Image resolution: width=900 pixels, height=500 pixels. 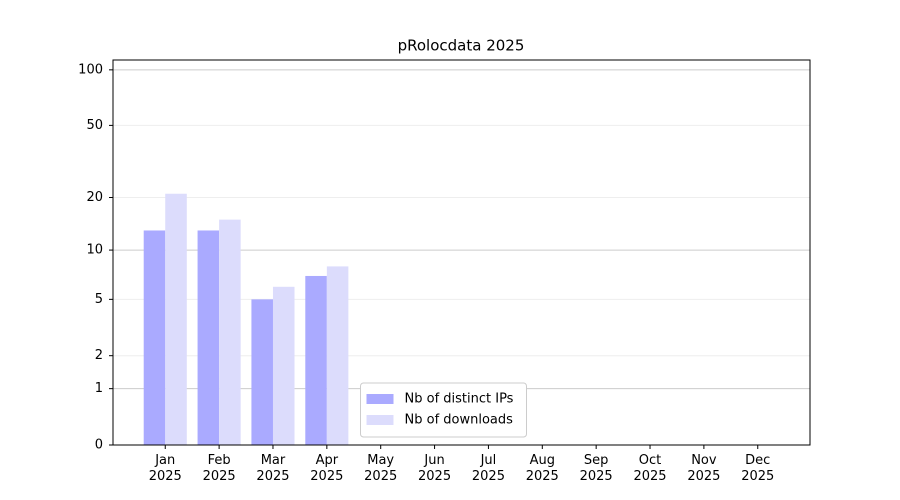 What do you see at coordinates (650, 468) in the screenshot?
I see `x-tick-label: Oct 2025` at bounding box center [650, 468].